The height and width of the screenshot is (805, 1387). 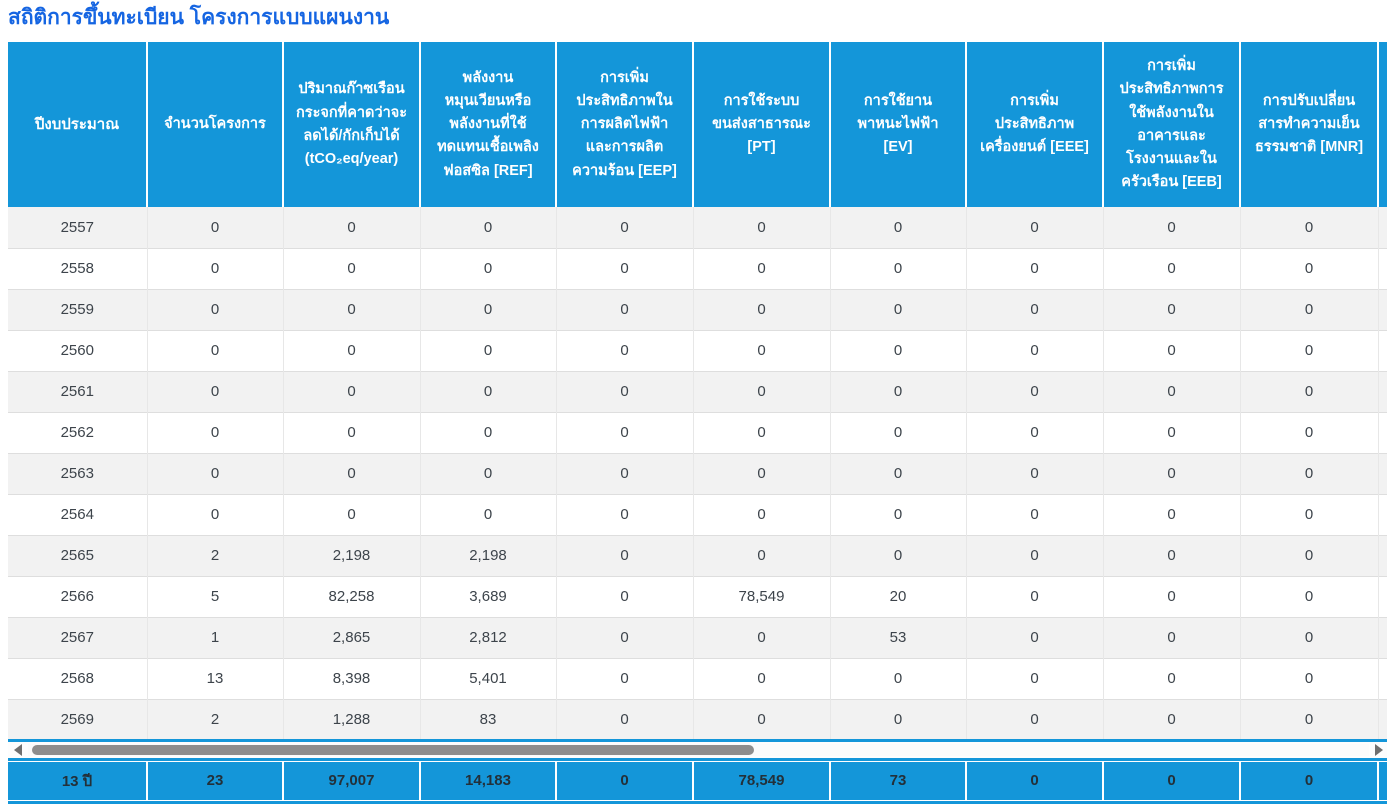 I want to click on table-cell: 2, so click(x=214, y=555).